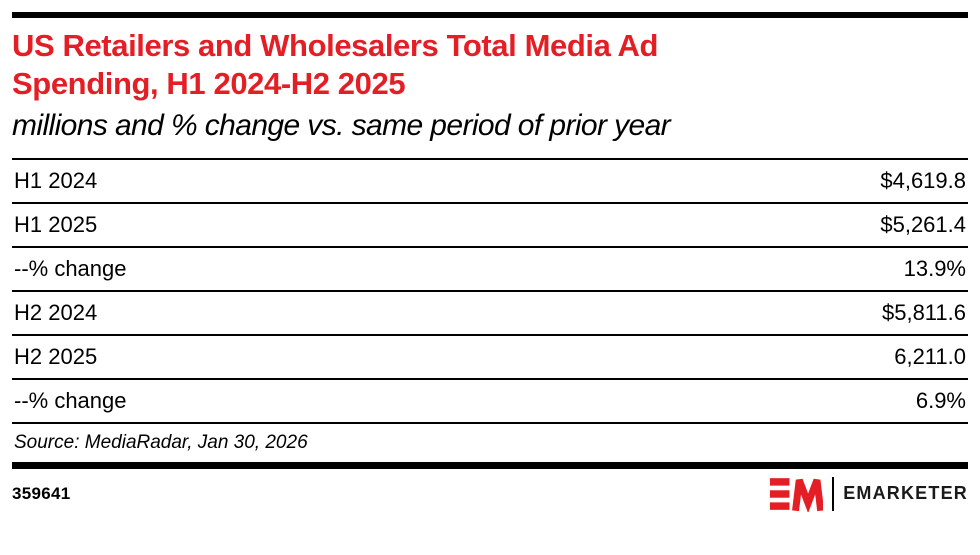 The width and height of the screenshot is (980, 555). Describe the element at coordinates (923, 180) in the screenshot. I see `row-value: $4,619.8` at that location.